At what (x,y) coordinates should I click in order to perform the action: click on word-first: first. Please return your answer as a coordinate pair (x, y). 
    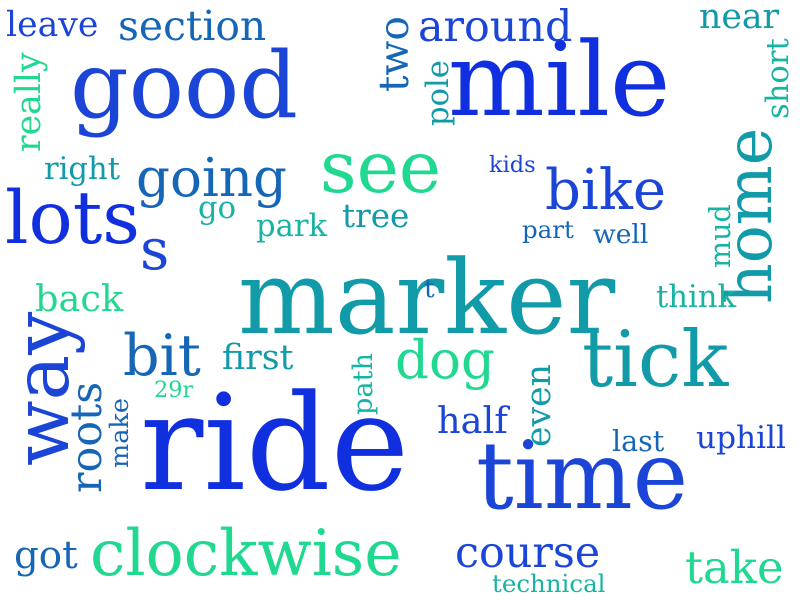
    Looking at the image, I should click on (258, 358).